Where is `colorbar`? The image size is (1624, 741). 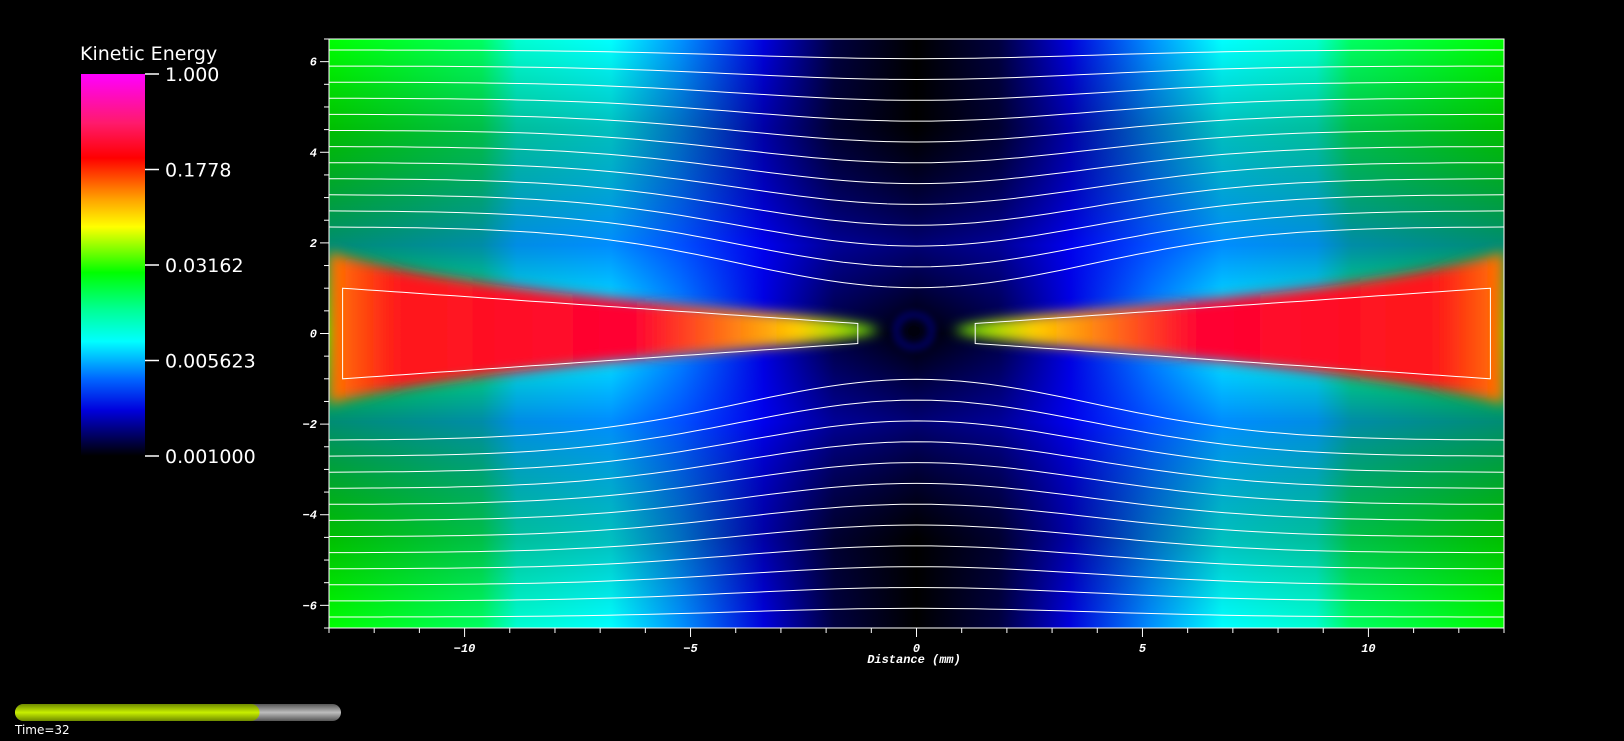 colorbar is located at coordinates (113, 265).